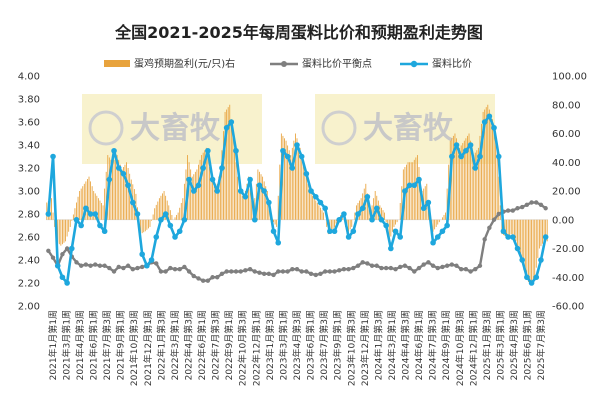 The width and height of the screenshot is (598, 413). Describe the element at coordinates (324, 345) in the screenshot. I see `x-tick-label: 2023年7月第3周` at that location.